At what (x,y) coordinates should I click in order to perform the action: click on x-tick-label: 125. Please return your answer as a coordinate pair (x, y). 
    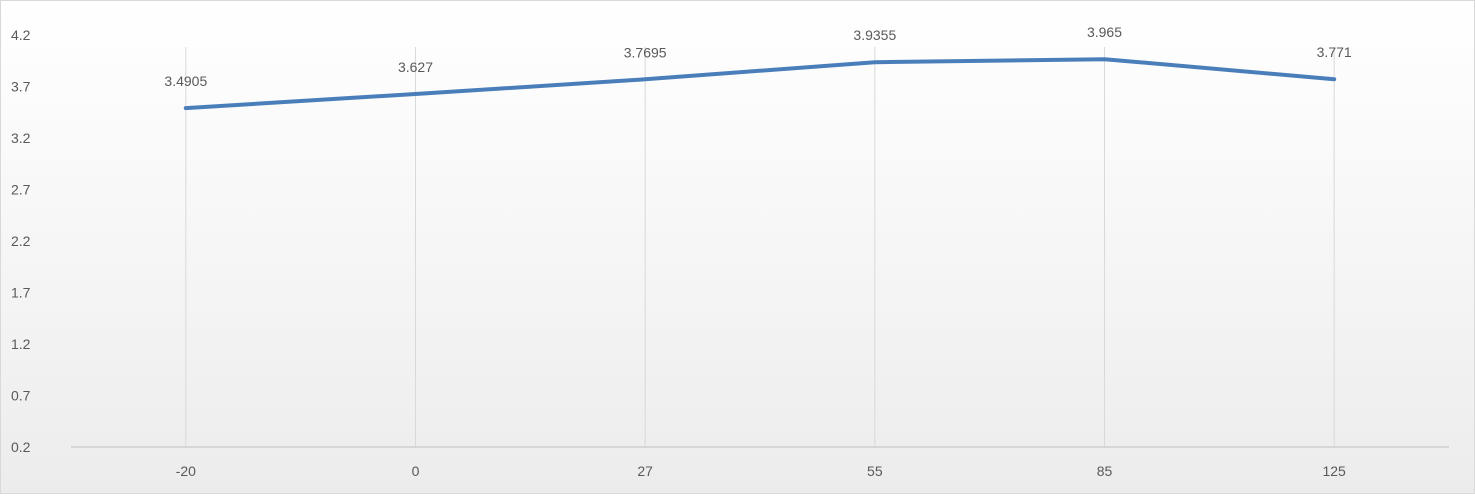
    Looking at the image, I should click on (1334, 471).